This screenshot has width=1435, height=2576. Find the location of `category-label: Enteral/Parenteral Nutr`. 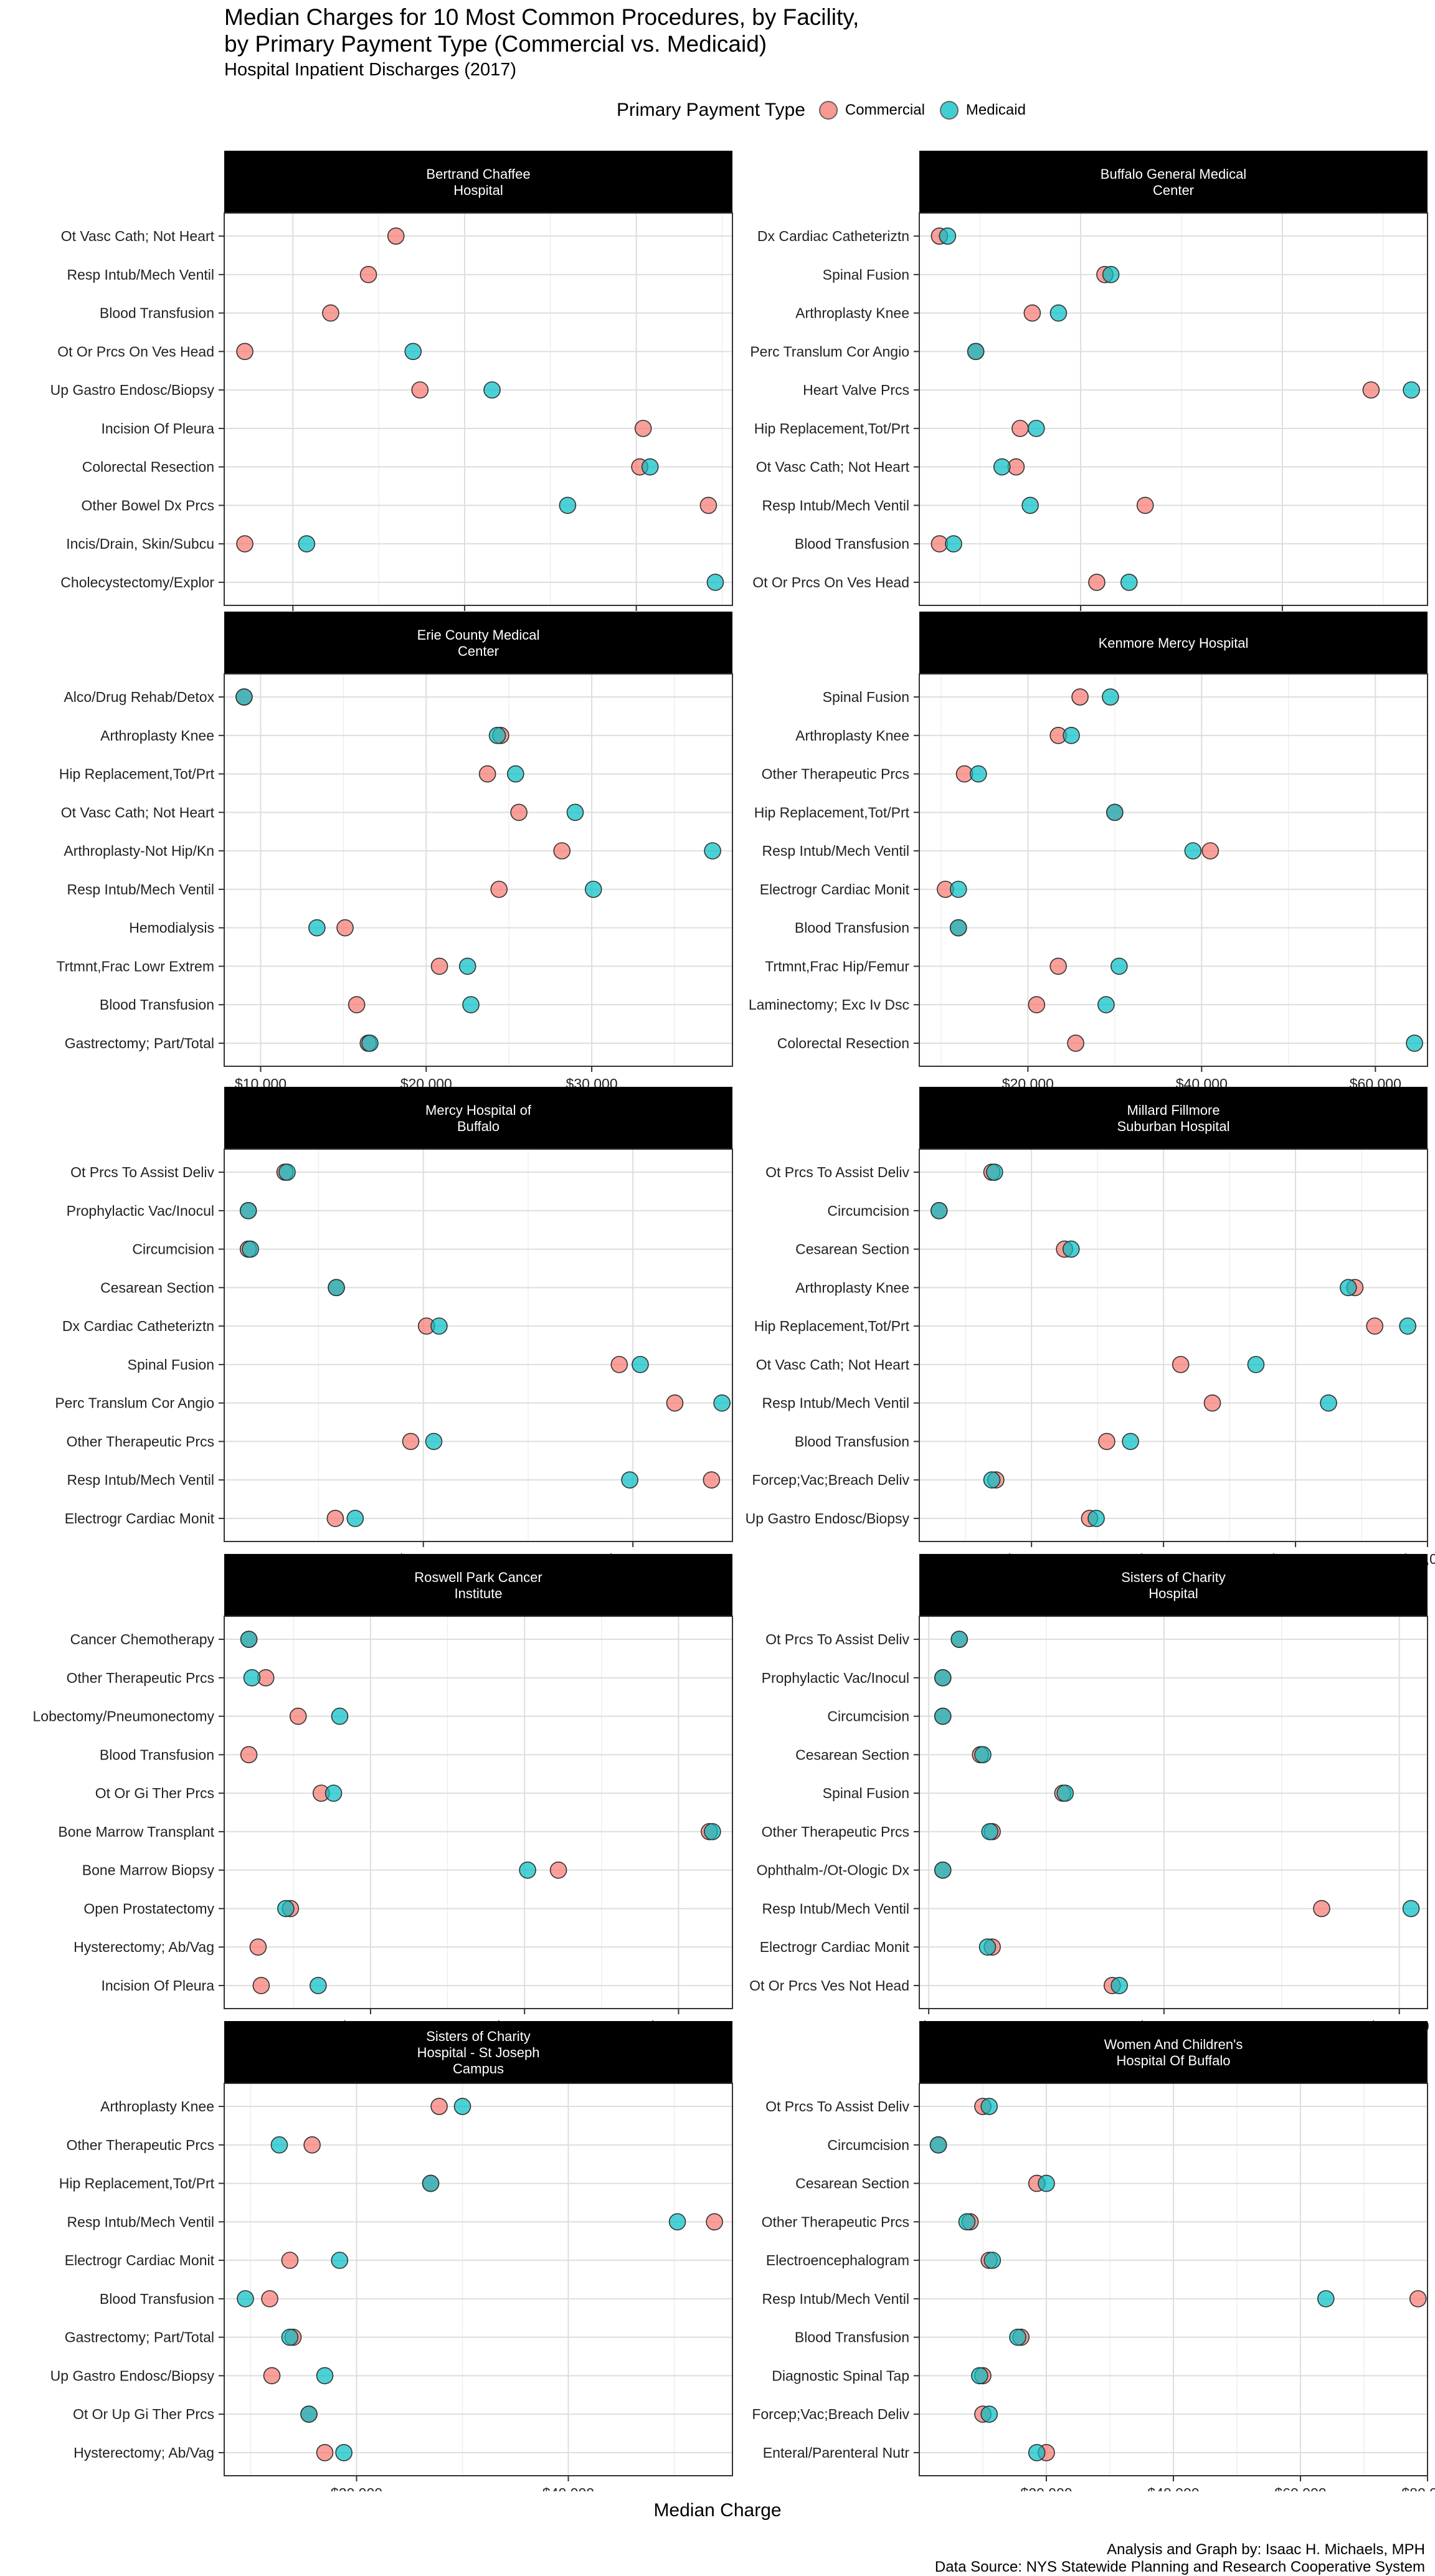

category-label: Enteral/Parenteral Nutr is located at coordinates (836, 2453).